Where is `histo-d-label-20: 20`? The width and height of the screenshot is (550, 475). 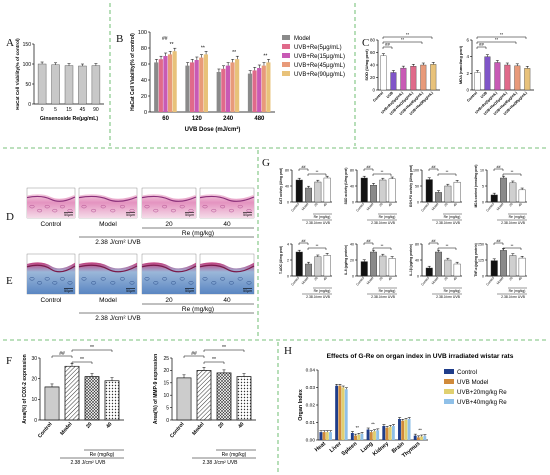 histo-d-label-20: 20 is located at coordinates (169, 224).